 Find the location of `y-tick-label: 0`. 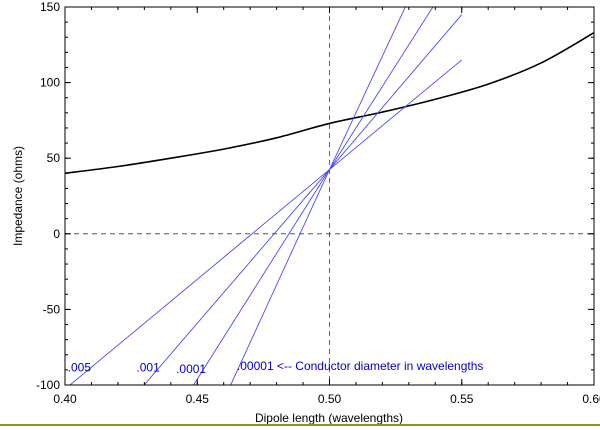

y-tick-label: 0 is located at coordinates (56, 234).